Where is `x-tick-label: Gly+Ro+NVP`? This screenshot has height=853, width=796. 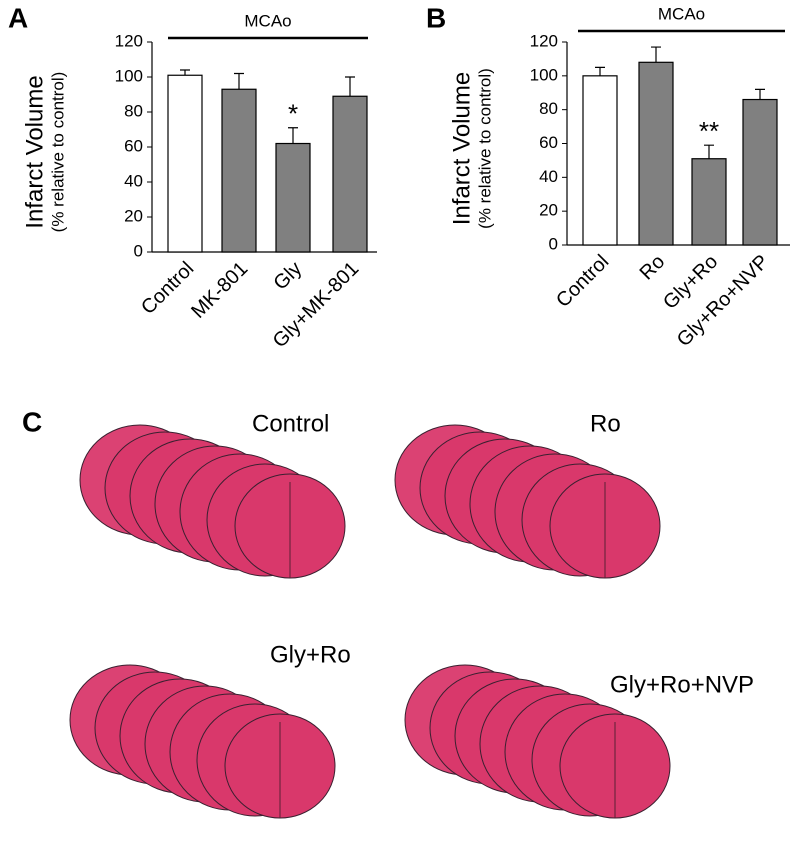 x-tick-label: Gly+Ro+NVP is located at coordinates (723, 301).